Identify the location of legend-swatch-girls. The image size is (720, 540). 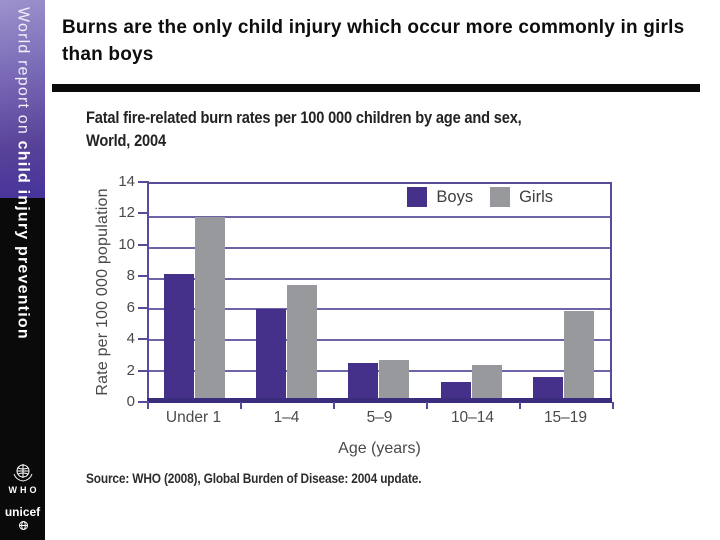
(500, 197).